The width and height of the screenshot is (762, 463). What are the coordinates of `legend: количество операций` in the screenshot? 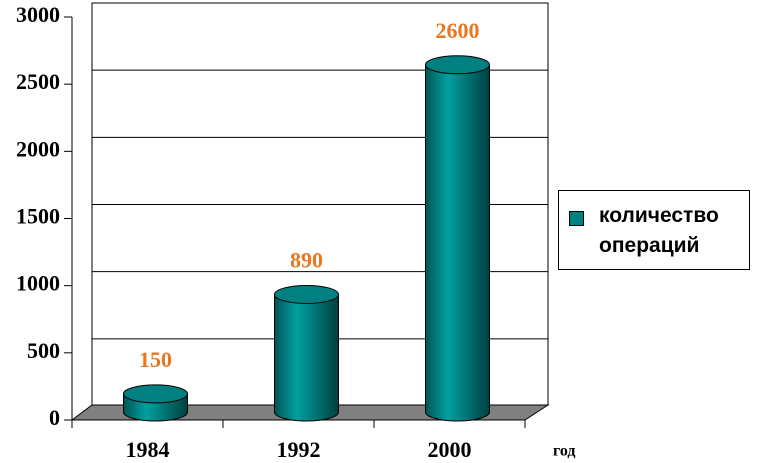 It's located at (654, 230).